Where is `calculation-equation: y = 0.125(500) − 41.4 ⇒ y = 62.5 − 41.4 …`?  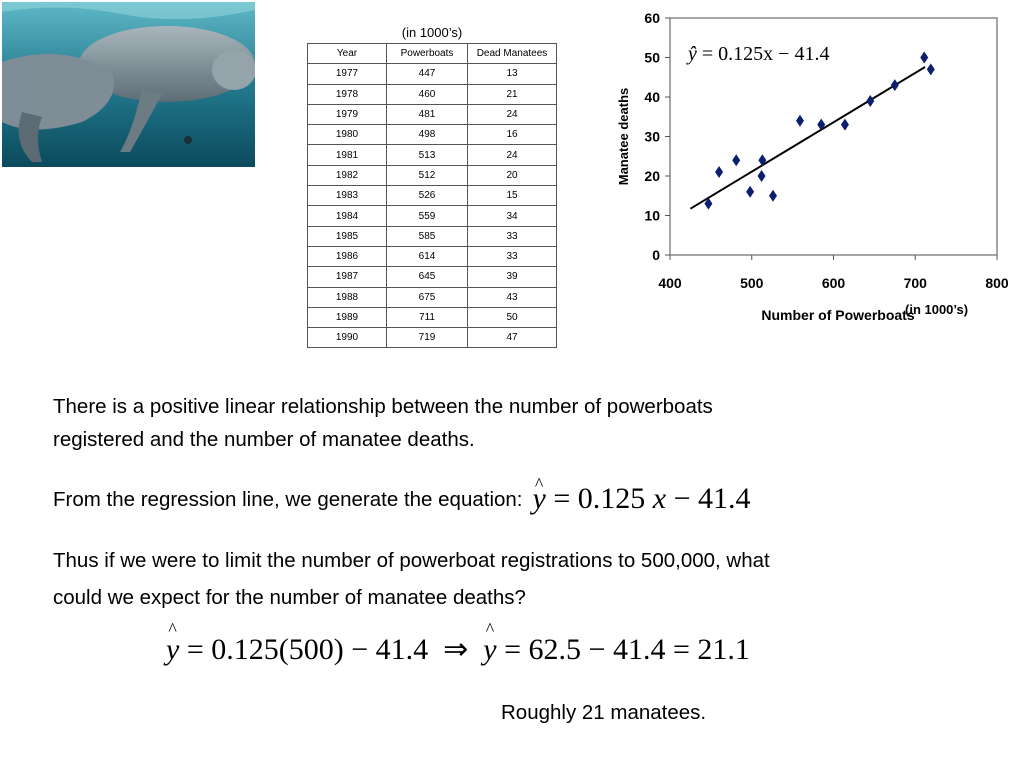
calculation-equation: y = 0.125(500) − 41.4 ⇒ y = 62.5 − 41.4 … is located at coordinates (458, 649).